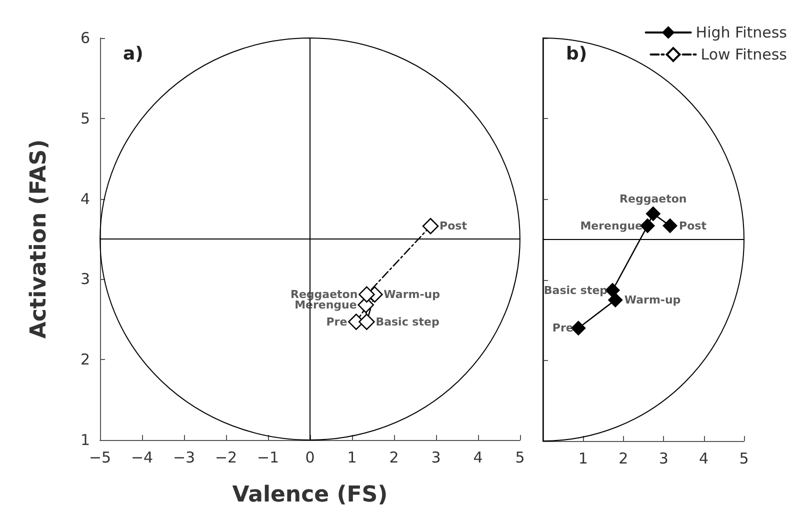 The height and width of the screenshot is (519, 810). I want to click on y-tick-label: 2, so click(85, 359).